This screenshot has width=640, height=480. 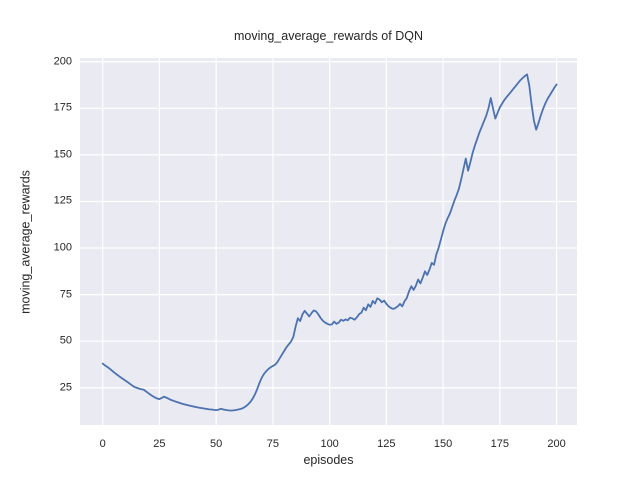 I want to click on x-tick-label: 25, so click(x=159, y=444).